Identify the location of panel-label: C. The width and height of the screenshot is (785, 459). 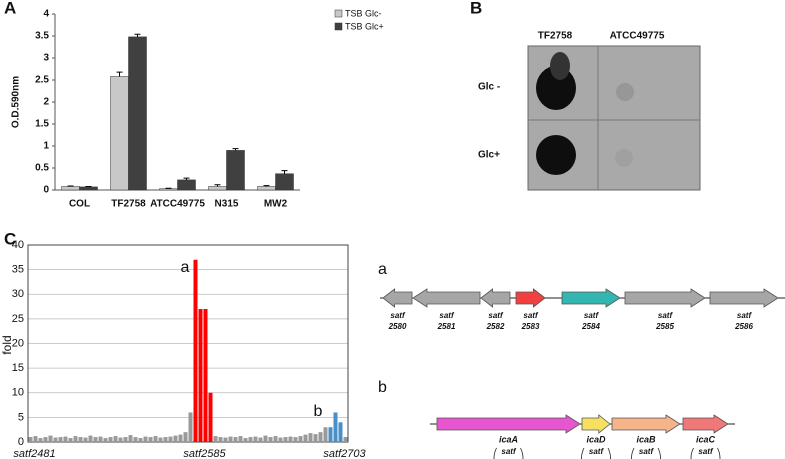
(10, 238).